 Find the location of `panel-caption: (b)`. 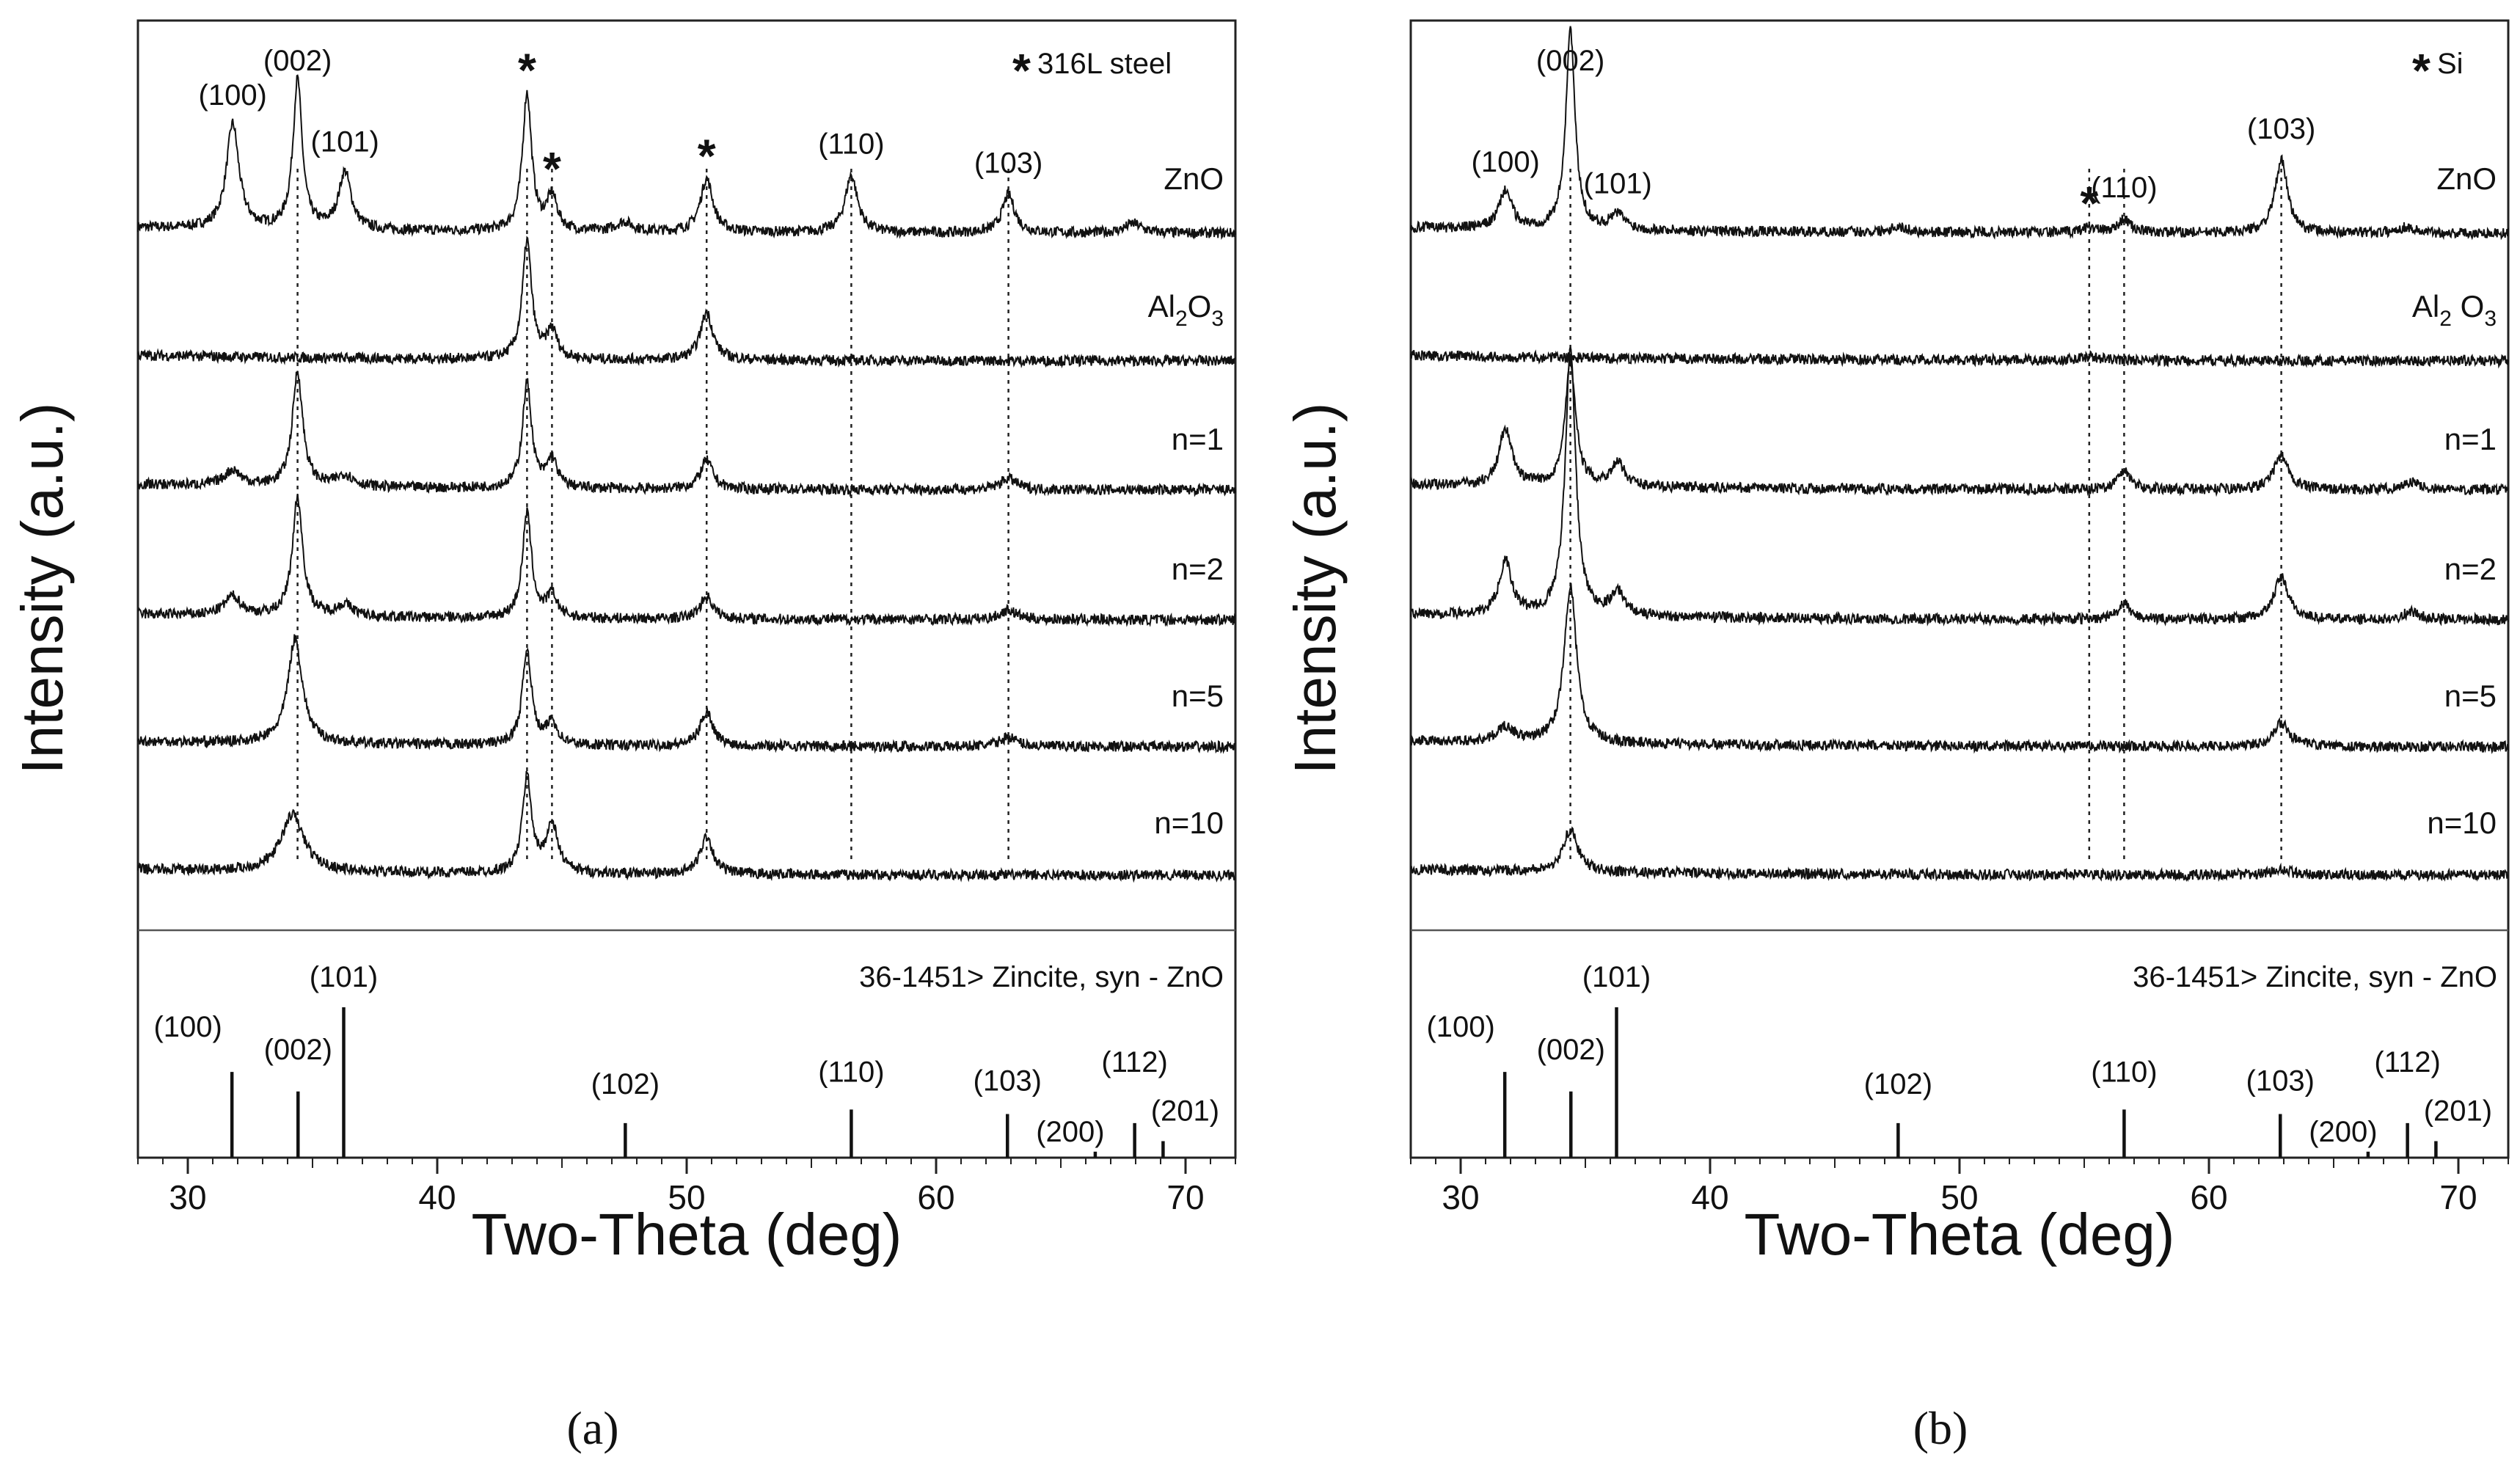

panel-caption: (b) is located at coordinates (1941, 1428).